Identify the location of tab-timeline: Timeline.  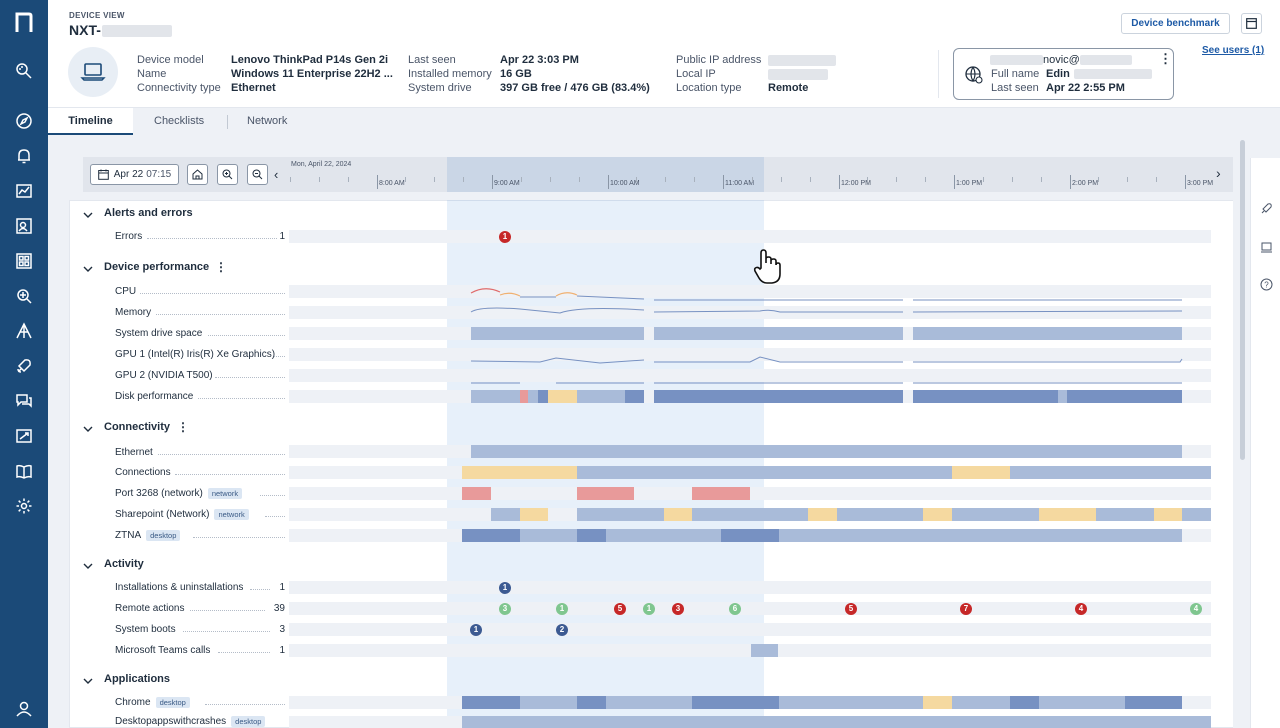
(90, 121).